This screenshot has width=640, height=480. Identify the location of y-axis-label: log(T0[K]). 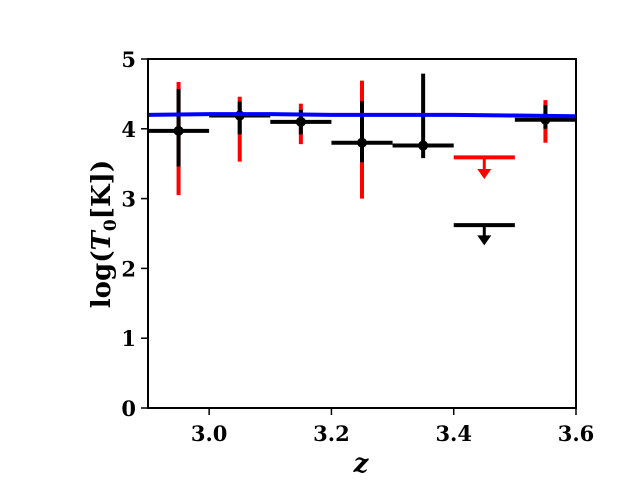
(104, 234).